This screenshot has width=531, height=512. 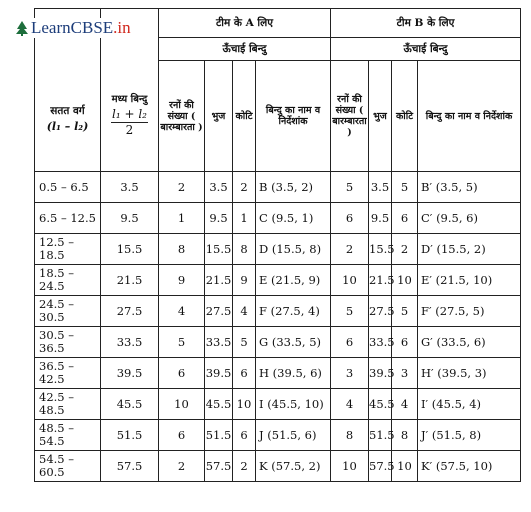 What do you see at coordinates (380, 187) in the screenshot?
I see `team-b-x-cell: 3.5` at bounding box center [380, 187].